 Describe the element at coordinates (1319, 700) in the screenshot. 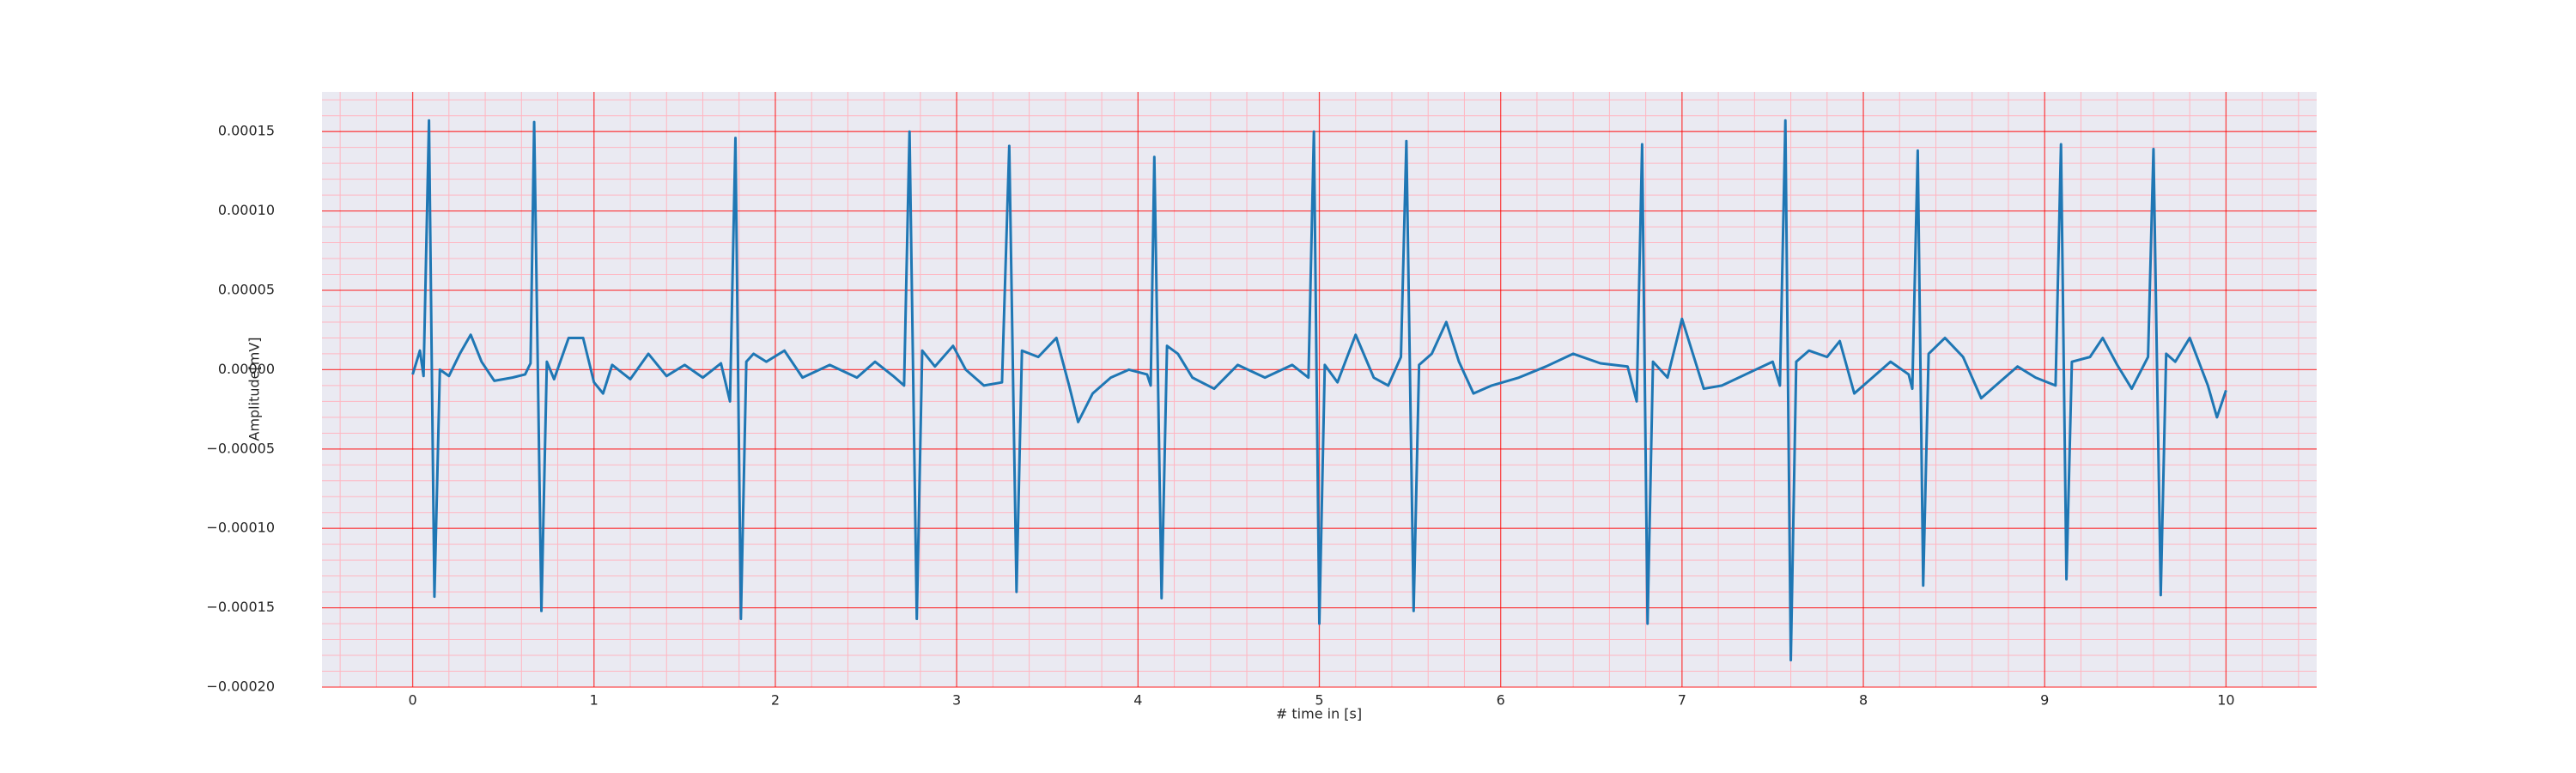

I see `x-tick-label: 5` at that location.